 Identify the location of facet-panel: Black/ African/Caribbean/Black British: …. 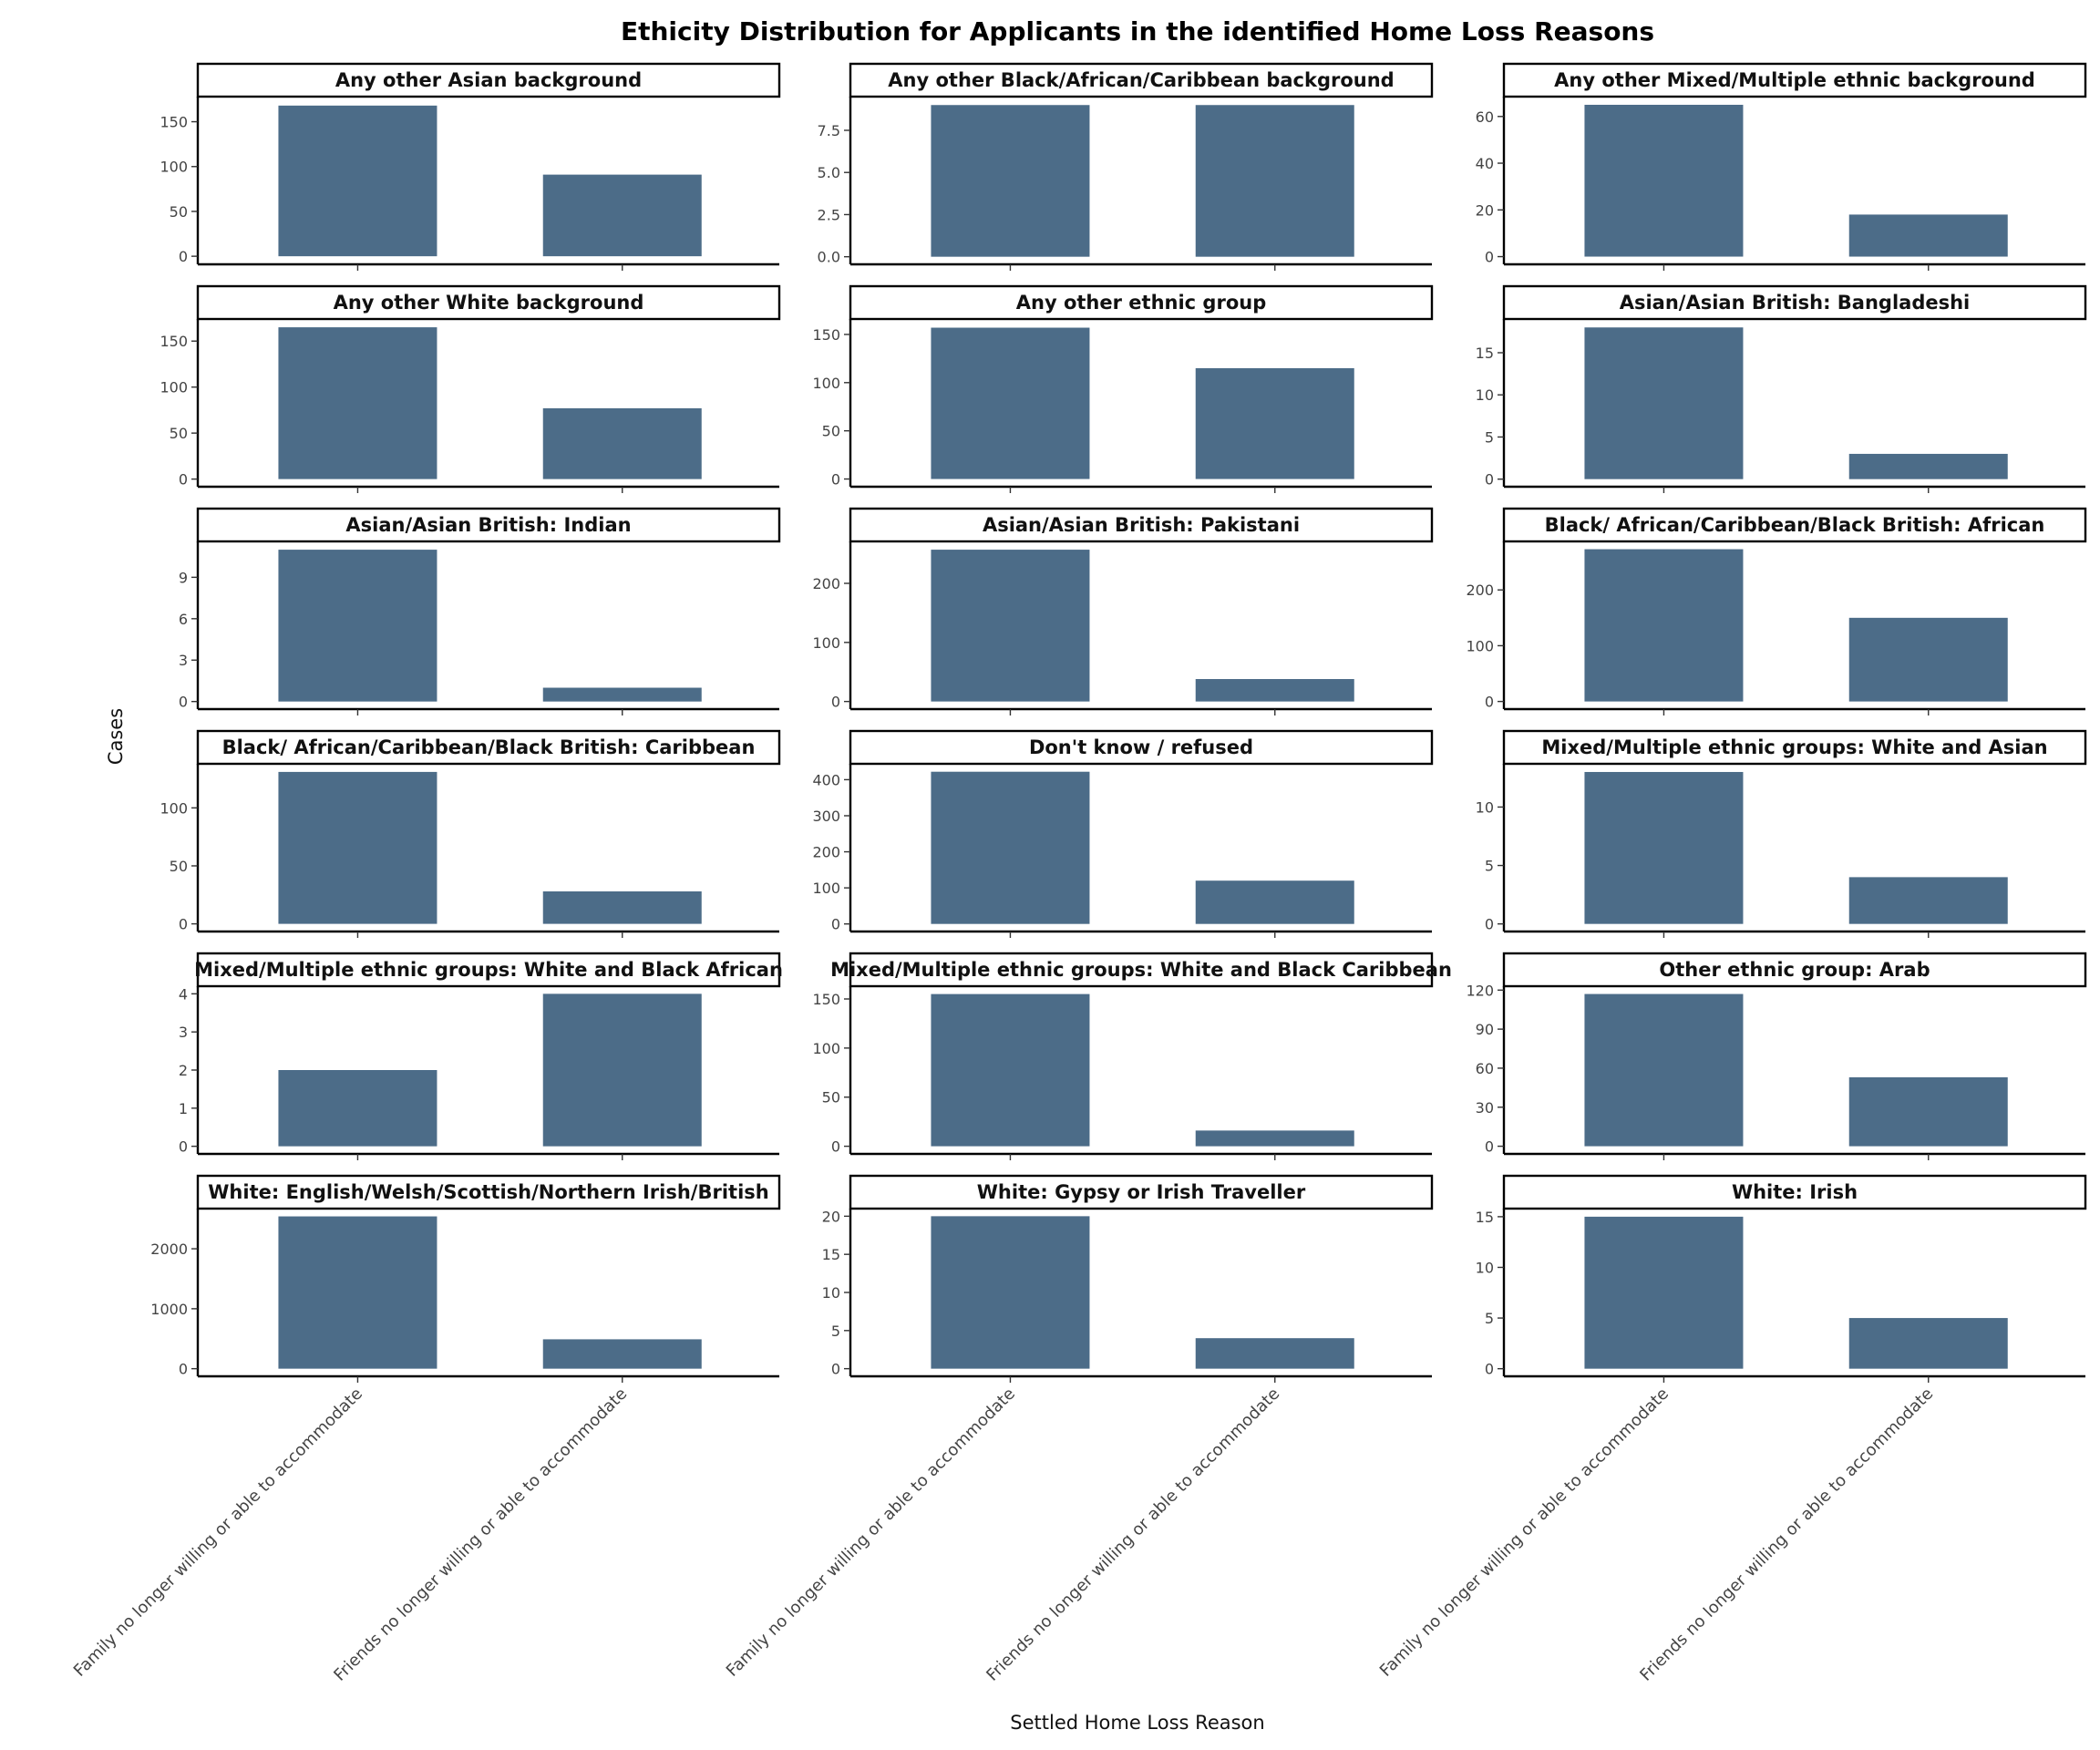
(1777, 611).